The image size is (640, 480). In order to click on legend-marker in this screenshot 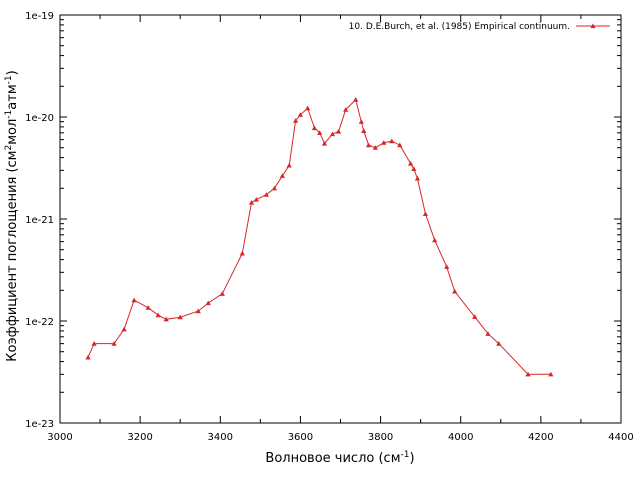, I will do `click(593, 26)`.